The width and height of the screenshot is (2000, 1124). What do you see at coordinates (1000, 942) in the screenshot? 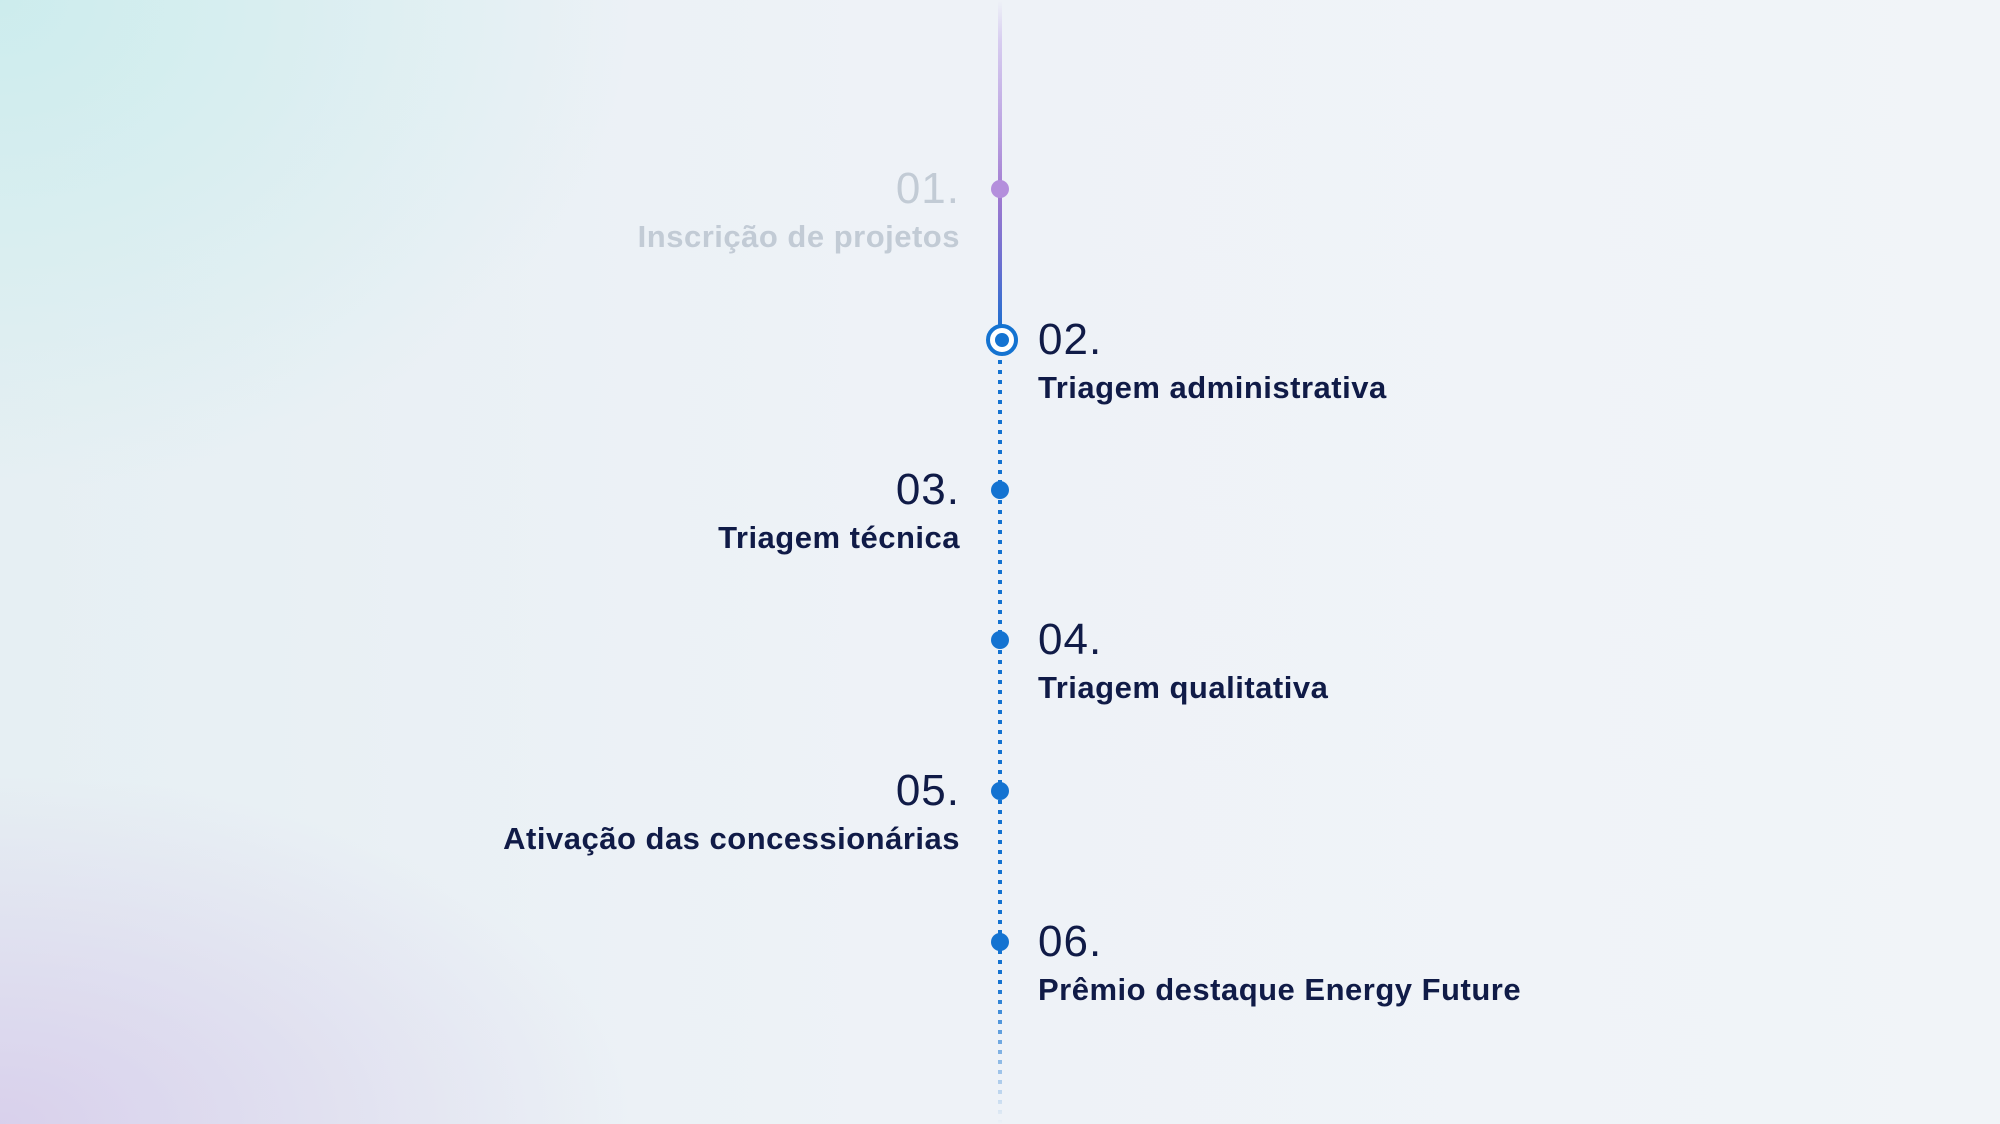
I see `step-06-marker` at bounding box center [1000, 942].